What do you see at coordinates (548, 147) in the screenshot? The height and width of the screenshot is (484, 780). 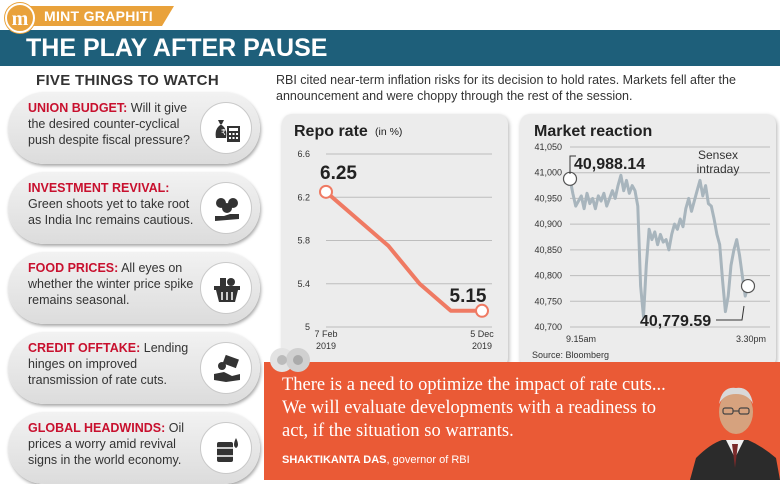 I see `y-tick-label: 41,050` at bounding box center [548, 147].